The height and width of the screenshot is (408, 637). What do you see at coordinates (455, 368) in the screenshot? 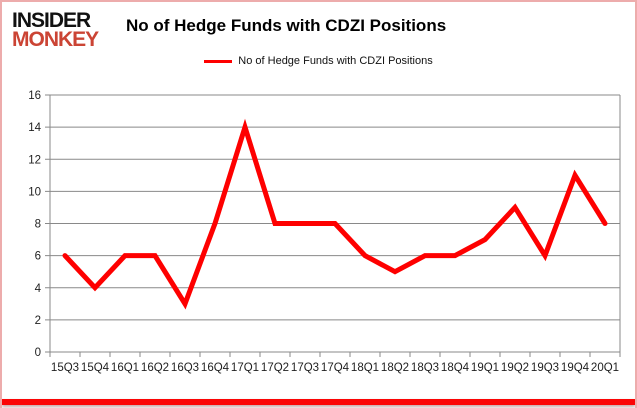
I see `x-axis-label: 18Q4` at bounding box center [455, 368].